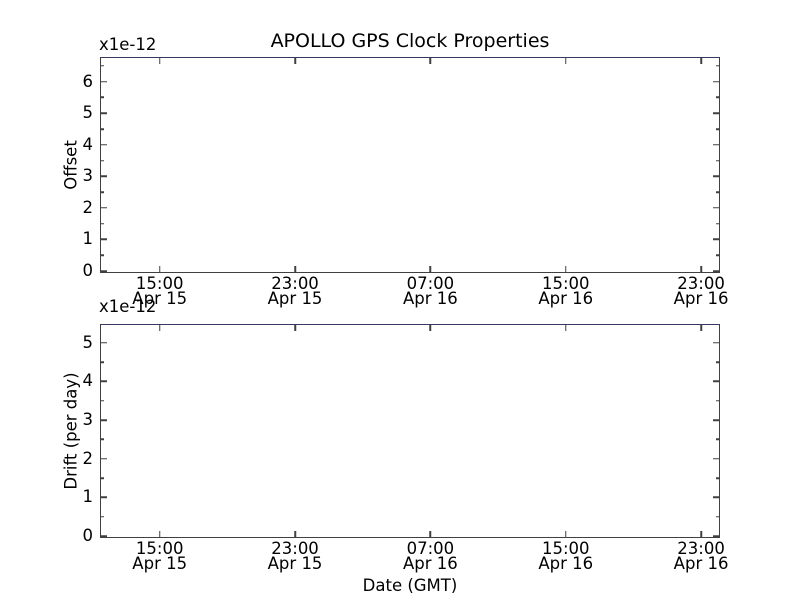 This screenshot has height=600, width=800. What do you see at coordinates (71, 431) in the screenshot?
I see `y-axis-label-drift: Drift (per day)` at bounding box center [71, 431].